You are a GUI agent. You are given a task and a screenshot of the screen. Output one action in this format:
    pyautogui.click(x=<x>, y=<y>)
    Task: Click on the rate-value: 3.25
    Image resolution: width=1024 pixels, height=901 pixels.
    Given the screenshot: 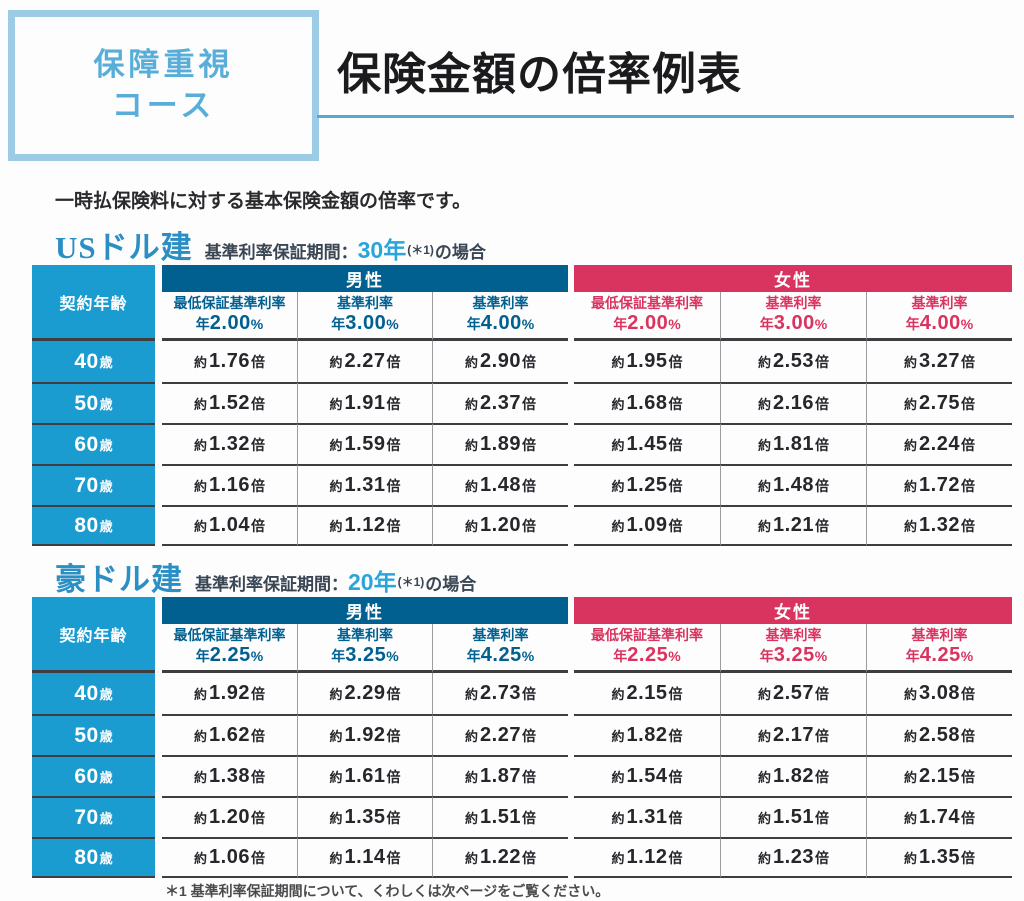 What is the action you would take?
    pyautogui.click(x=794, y=655)
    